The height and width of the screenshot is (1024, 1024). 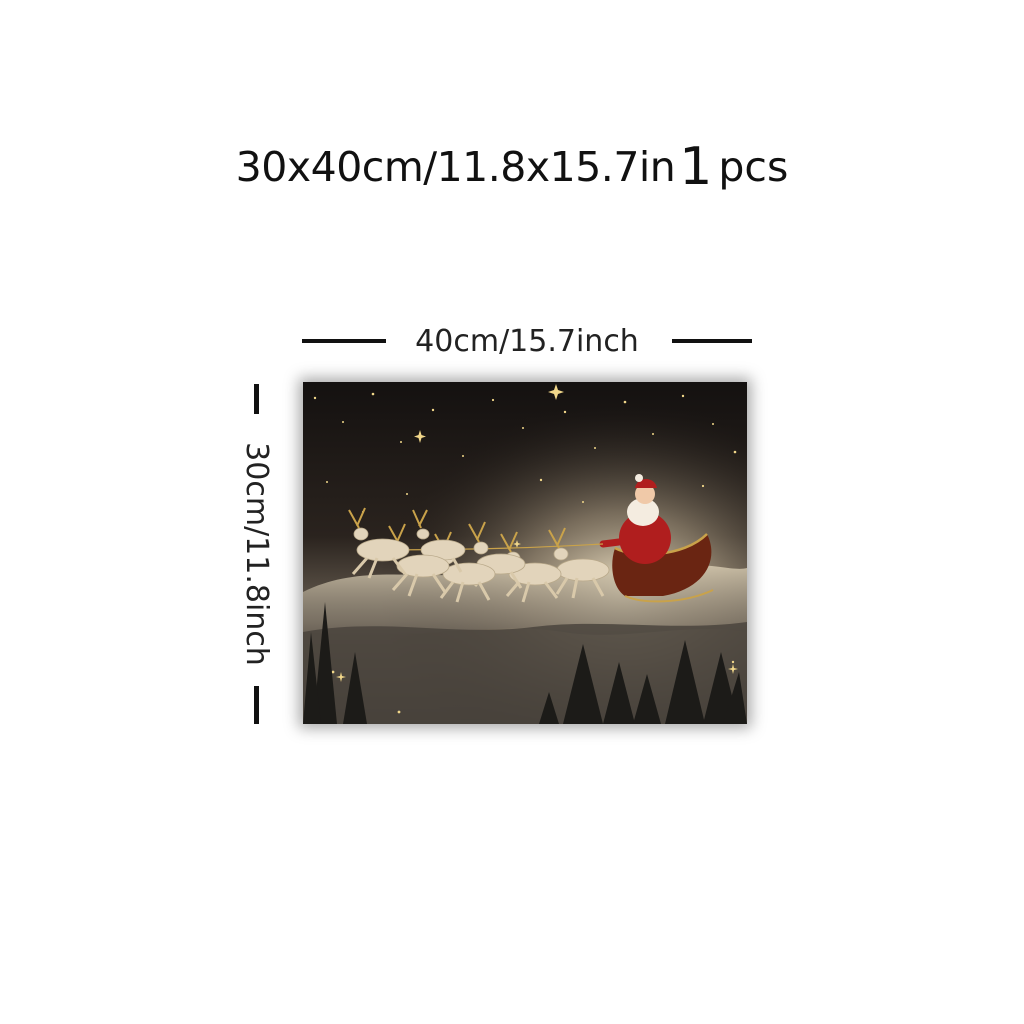 I want to click on stars, so click(x=525, y=549).